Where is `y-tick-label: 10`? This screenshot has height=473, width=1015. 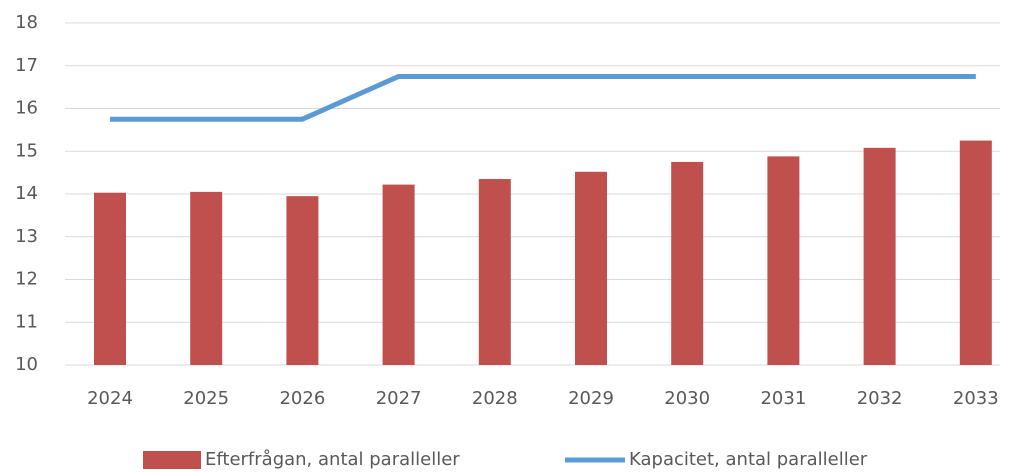
y-tick-label: 10 is located at coordinates (26, 364).